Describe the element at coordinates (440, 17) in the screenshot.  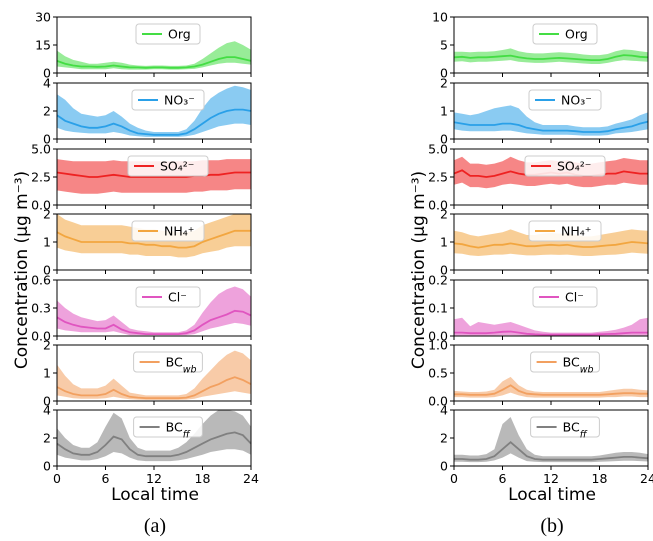
I see `y-tick-label: 10` at that location.